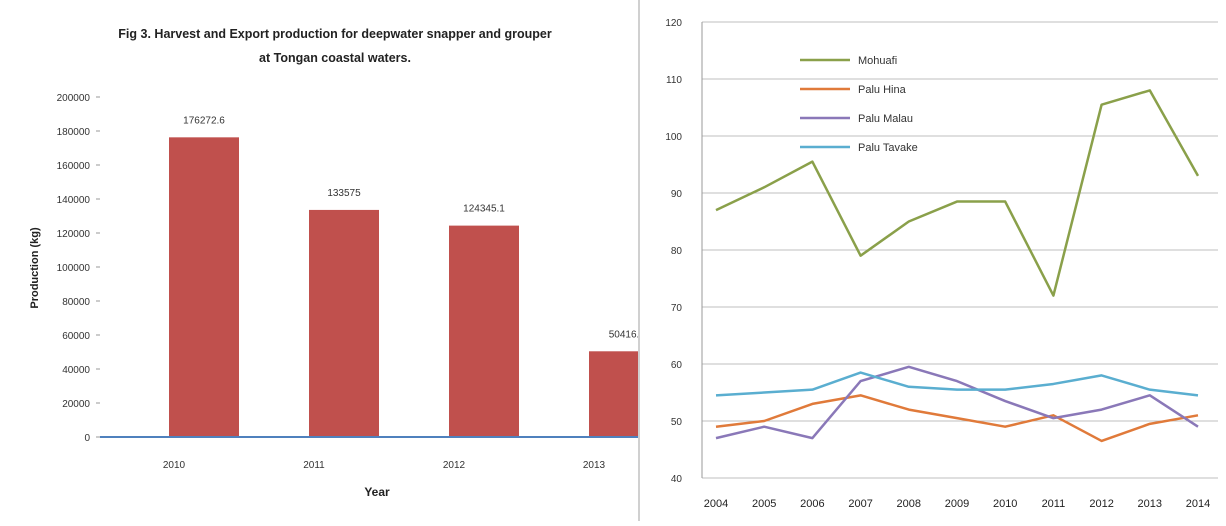 This screenshot has width=1226, height=526. What do you see at coordinates (74, 268) in the screenshot?
I see `y-tick-label: 100000` at bounding box center [74, 268].